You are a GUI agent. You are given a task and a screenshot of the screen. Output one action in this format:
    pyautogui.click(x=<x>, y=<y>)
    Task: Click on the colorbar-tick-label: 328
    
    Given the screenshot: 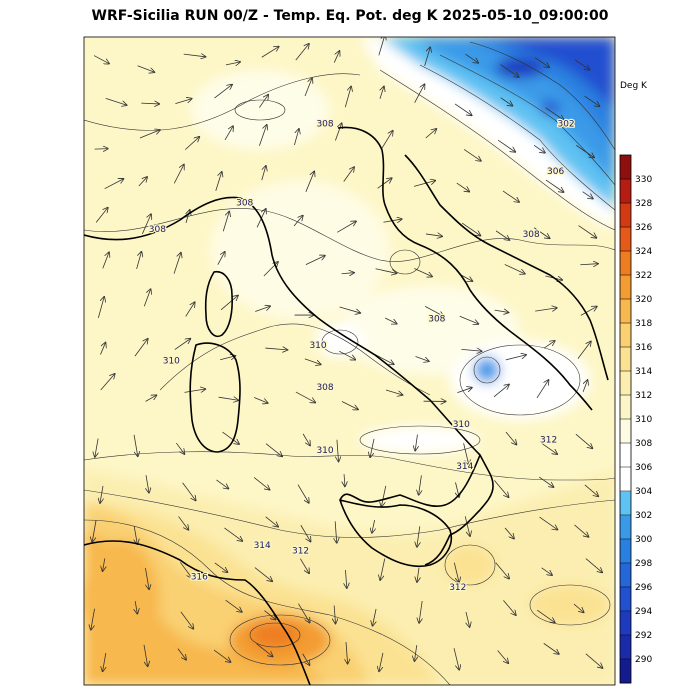 What is the action you would take?
    pyautogui.click(x=643, y=204)
    